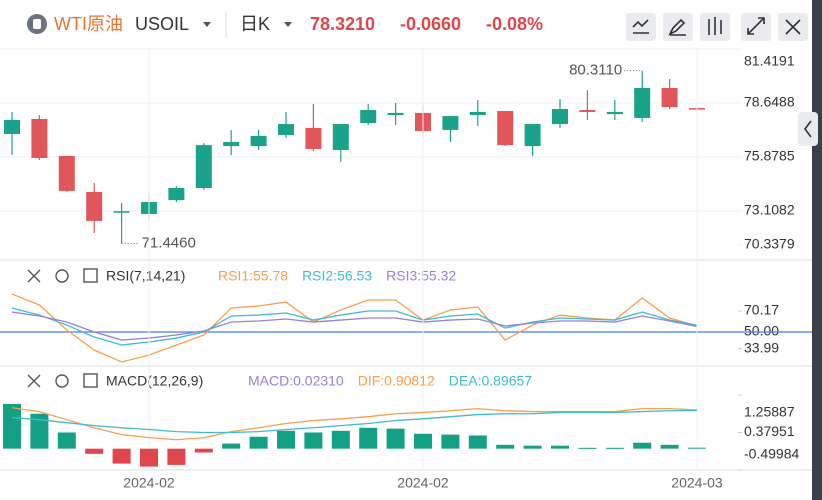 The image size is (822, 500). Describe the element at coordinates (793, 27) in the screenshot. I see `icon-close` at that location.